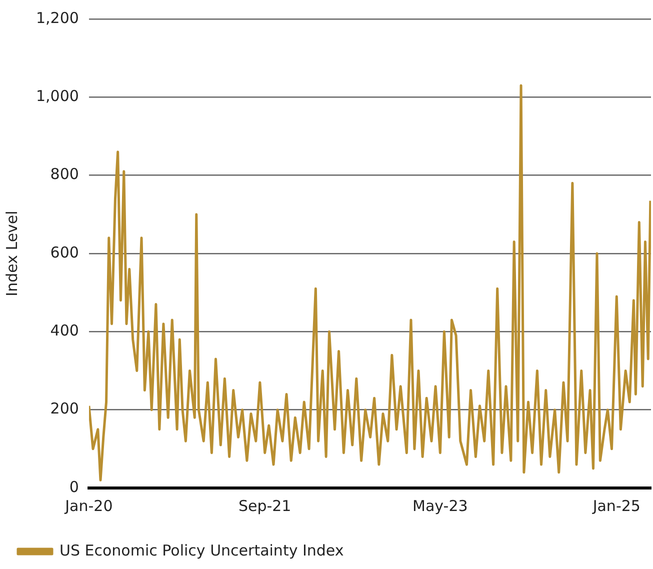 The height and width of the screenshot is (569, 653). What do you see at coordinates (57, 96) in the screenshot?
I see `y-tick-label: 1,000` at bounding box center [57, 96].